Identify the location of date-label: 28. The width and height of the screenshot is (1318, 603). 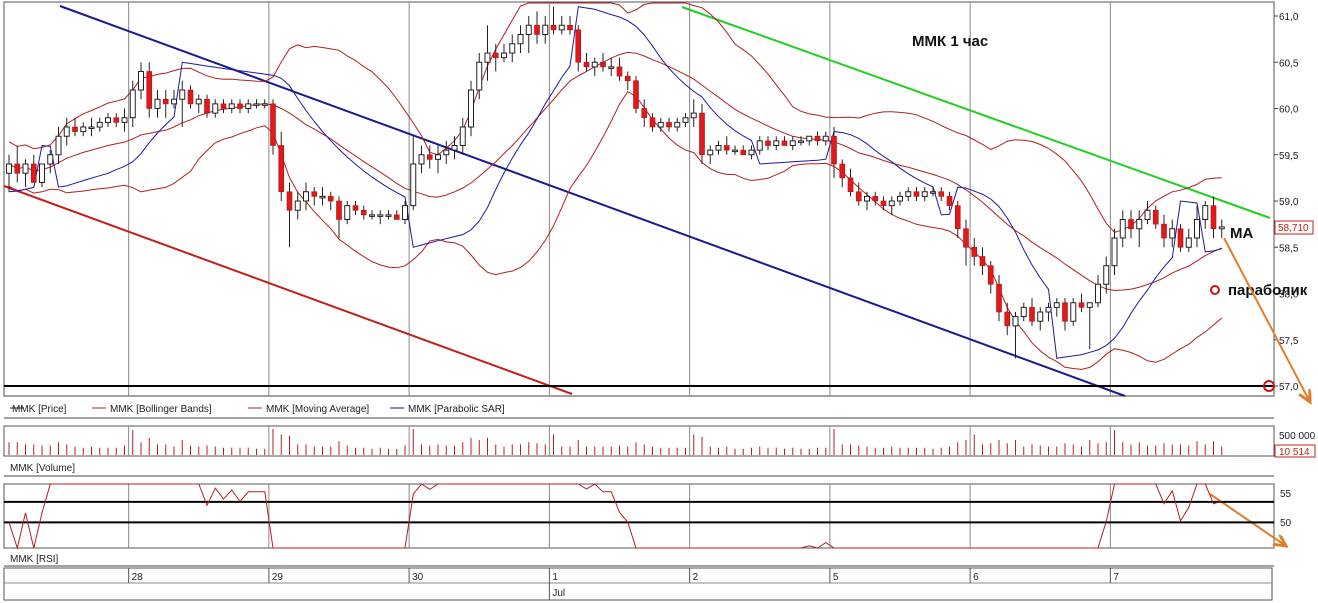
(138, 577).